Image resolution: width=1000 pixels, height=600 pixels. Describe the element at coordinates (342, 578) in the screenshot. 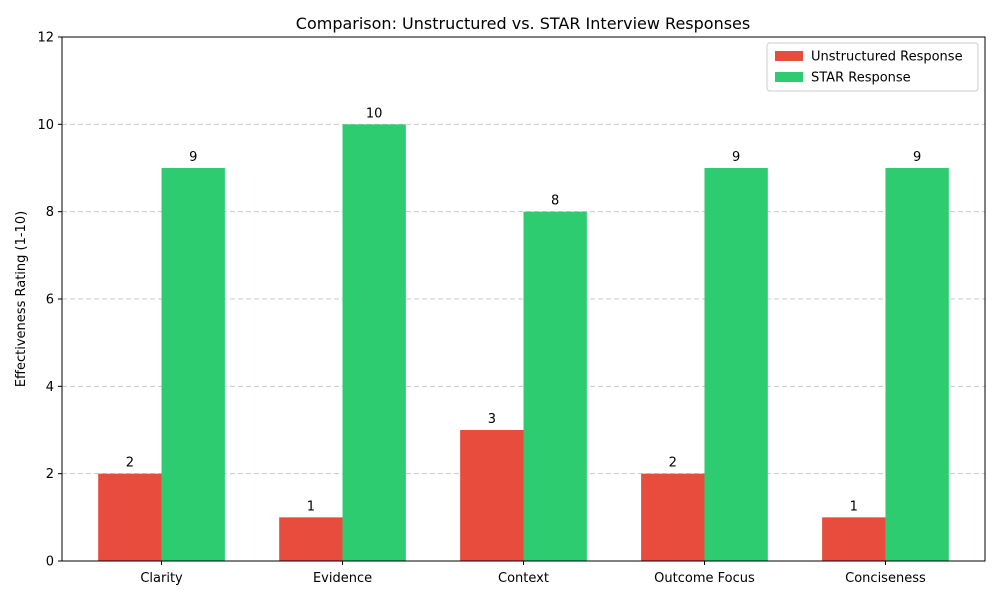

I see `x-tick-label: Evidence` at that location.